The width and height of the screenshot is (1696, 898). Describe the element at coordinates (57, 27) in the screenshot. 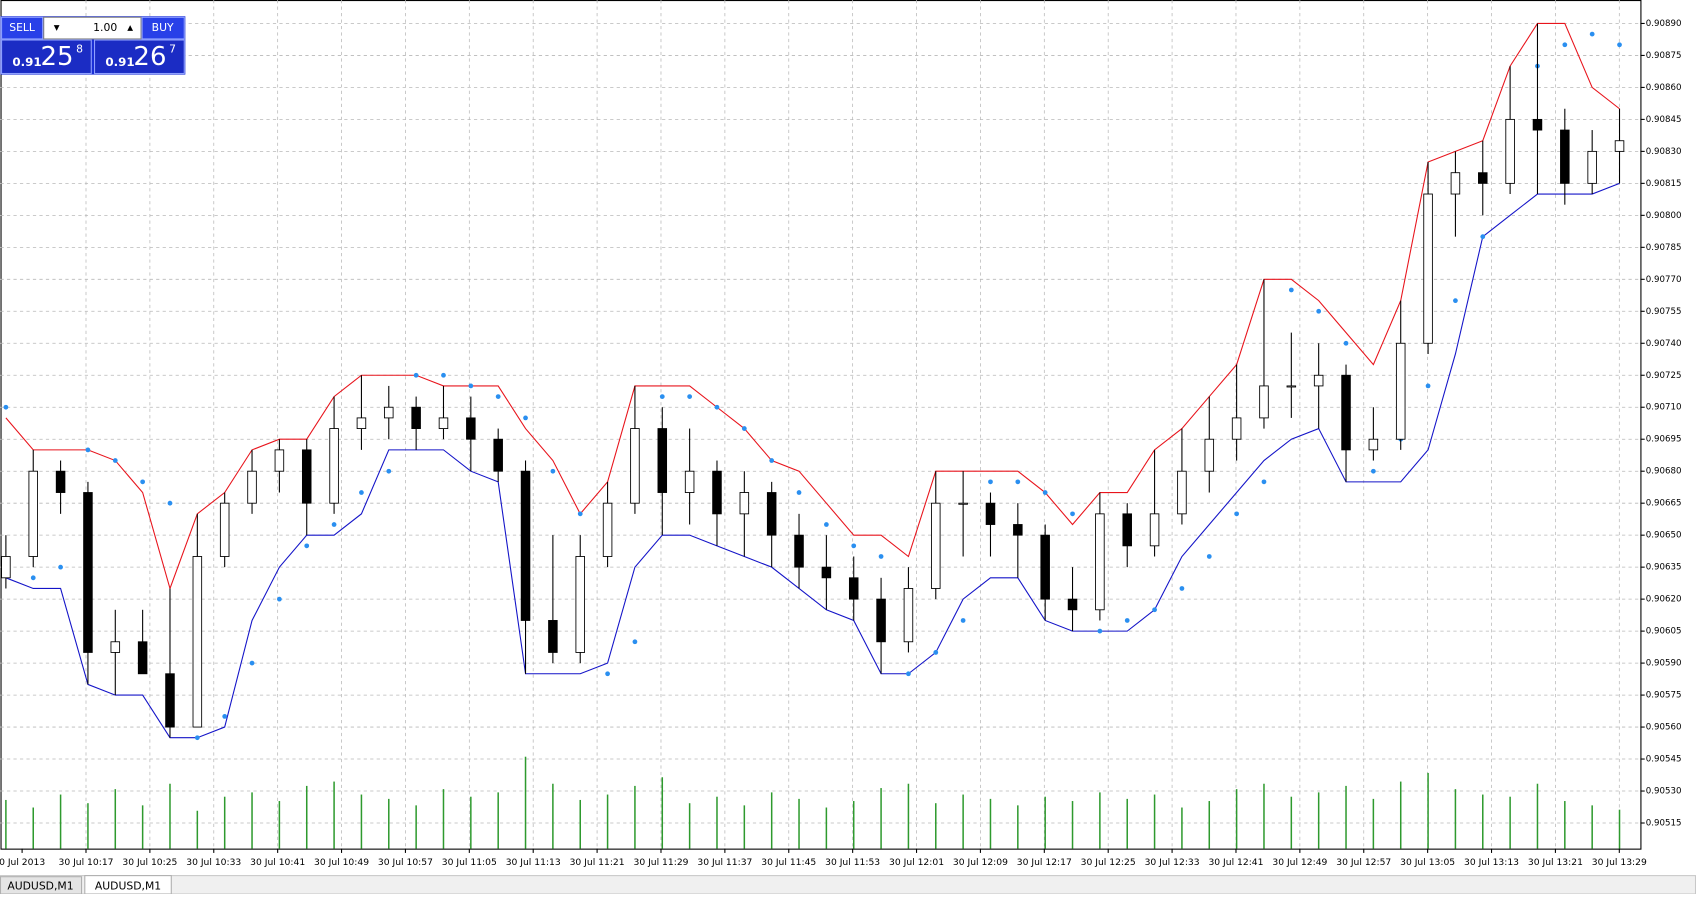

I see `lots-down: ▼` at that location.